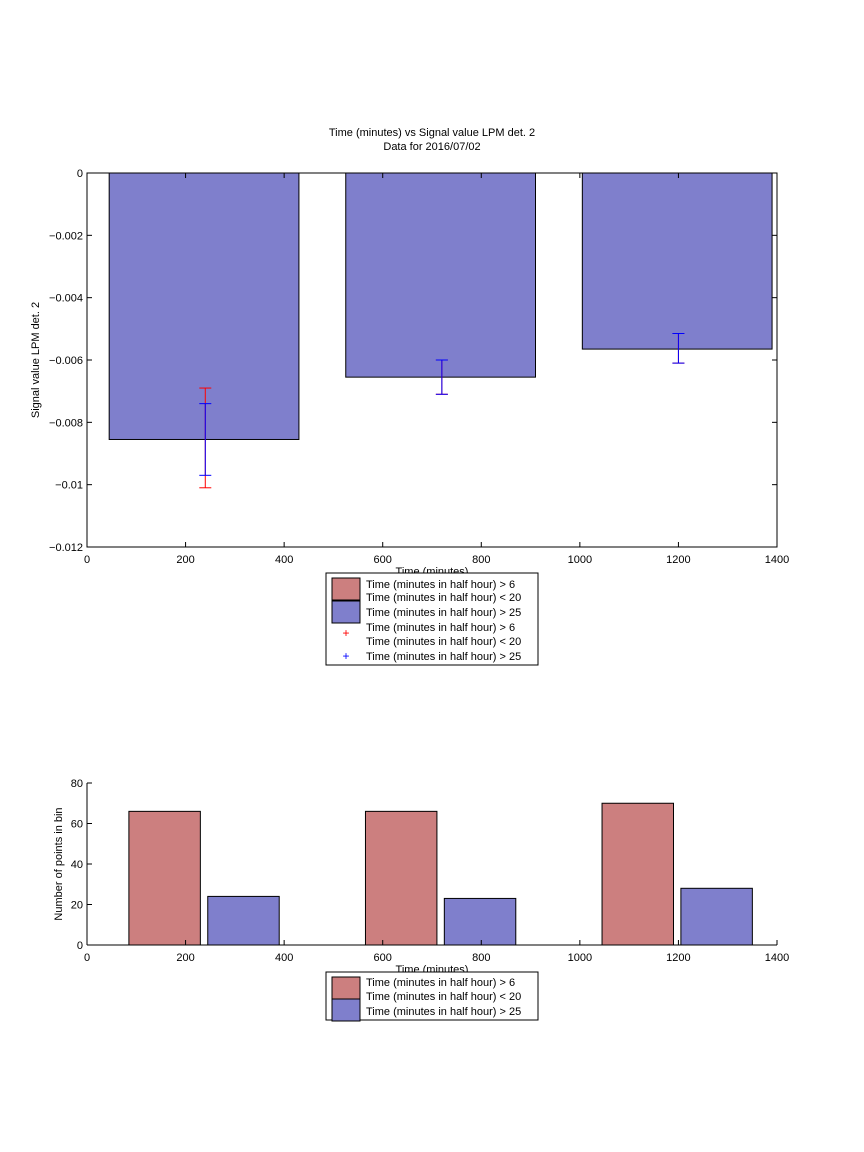 The height and width of the screenshot is (1152, 864). I want to click on error-bars-layer, so click(442, 411).